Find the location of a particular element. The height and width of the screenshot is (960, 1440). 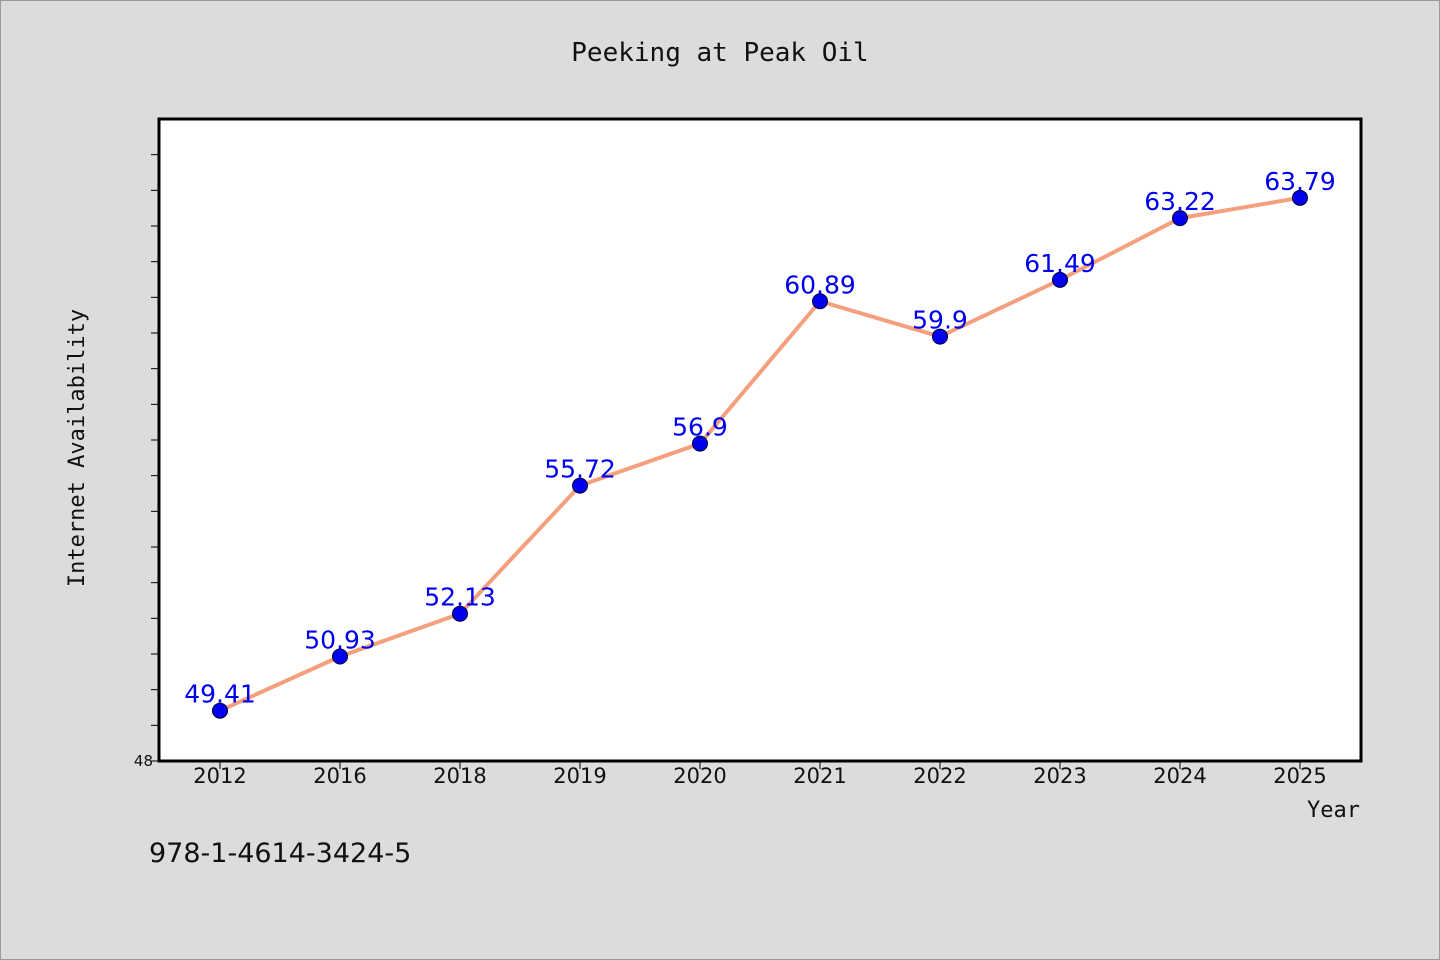

data-label: 59.9 is located at coordinates (940, 320).